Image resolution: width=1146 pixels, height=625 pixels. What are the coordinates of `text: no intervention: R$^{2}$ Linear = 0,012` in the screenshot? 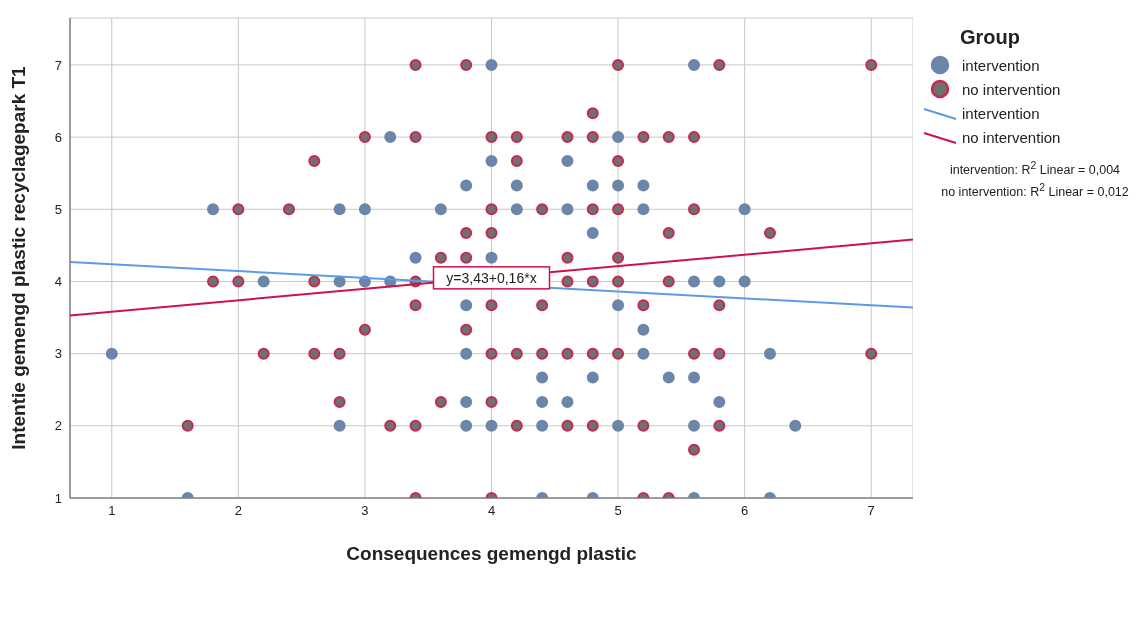 It's located at (1035, 191).